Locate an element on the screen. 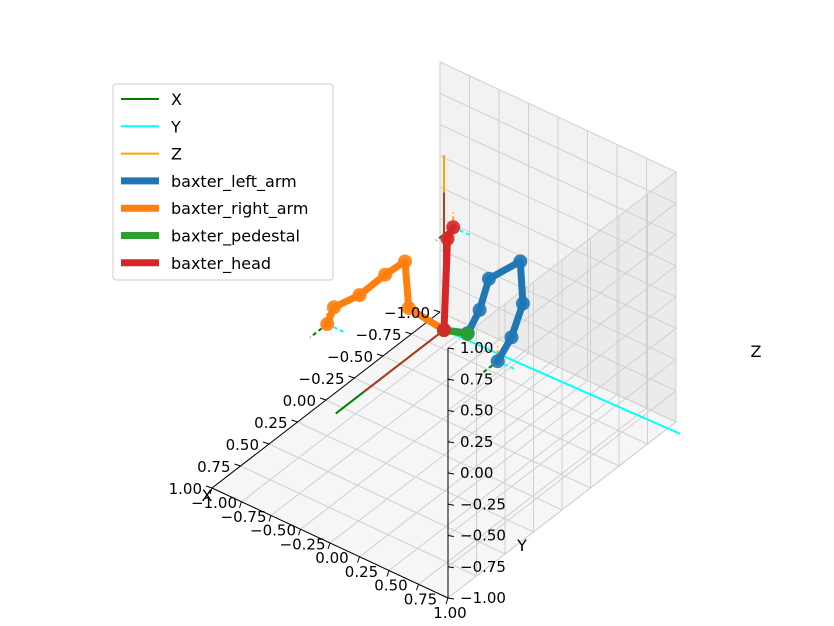 This screenshot has height=626, width=834. y-tick-label: 0.75 is located at coordinates (420, 599).